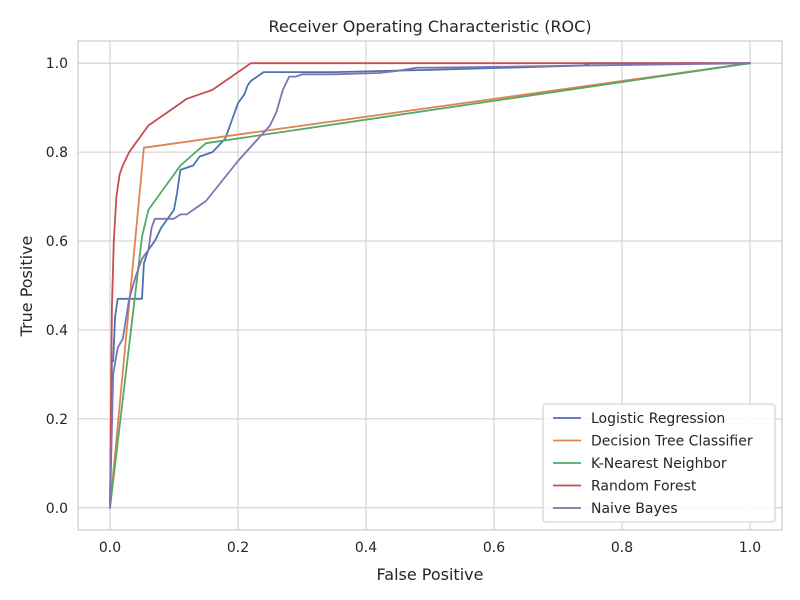  I want to click on y-tick-labels: 0.0 0.2 0.4 0.6 0.8 1.0, so click(57, 286).